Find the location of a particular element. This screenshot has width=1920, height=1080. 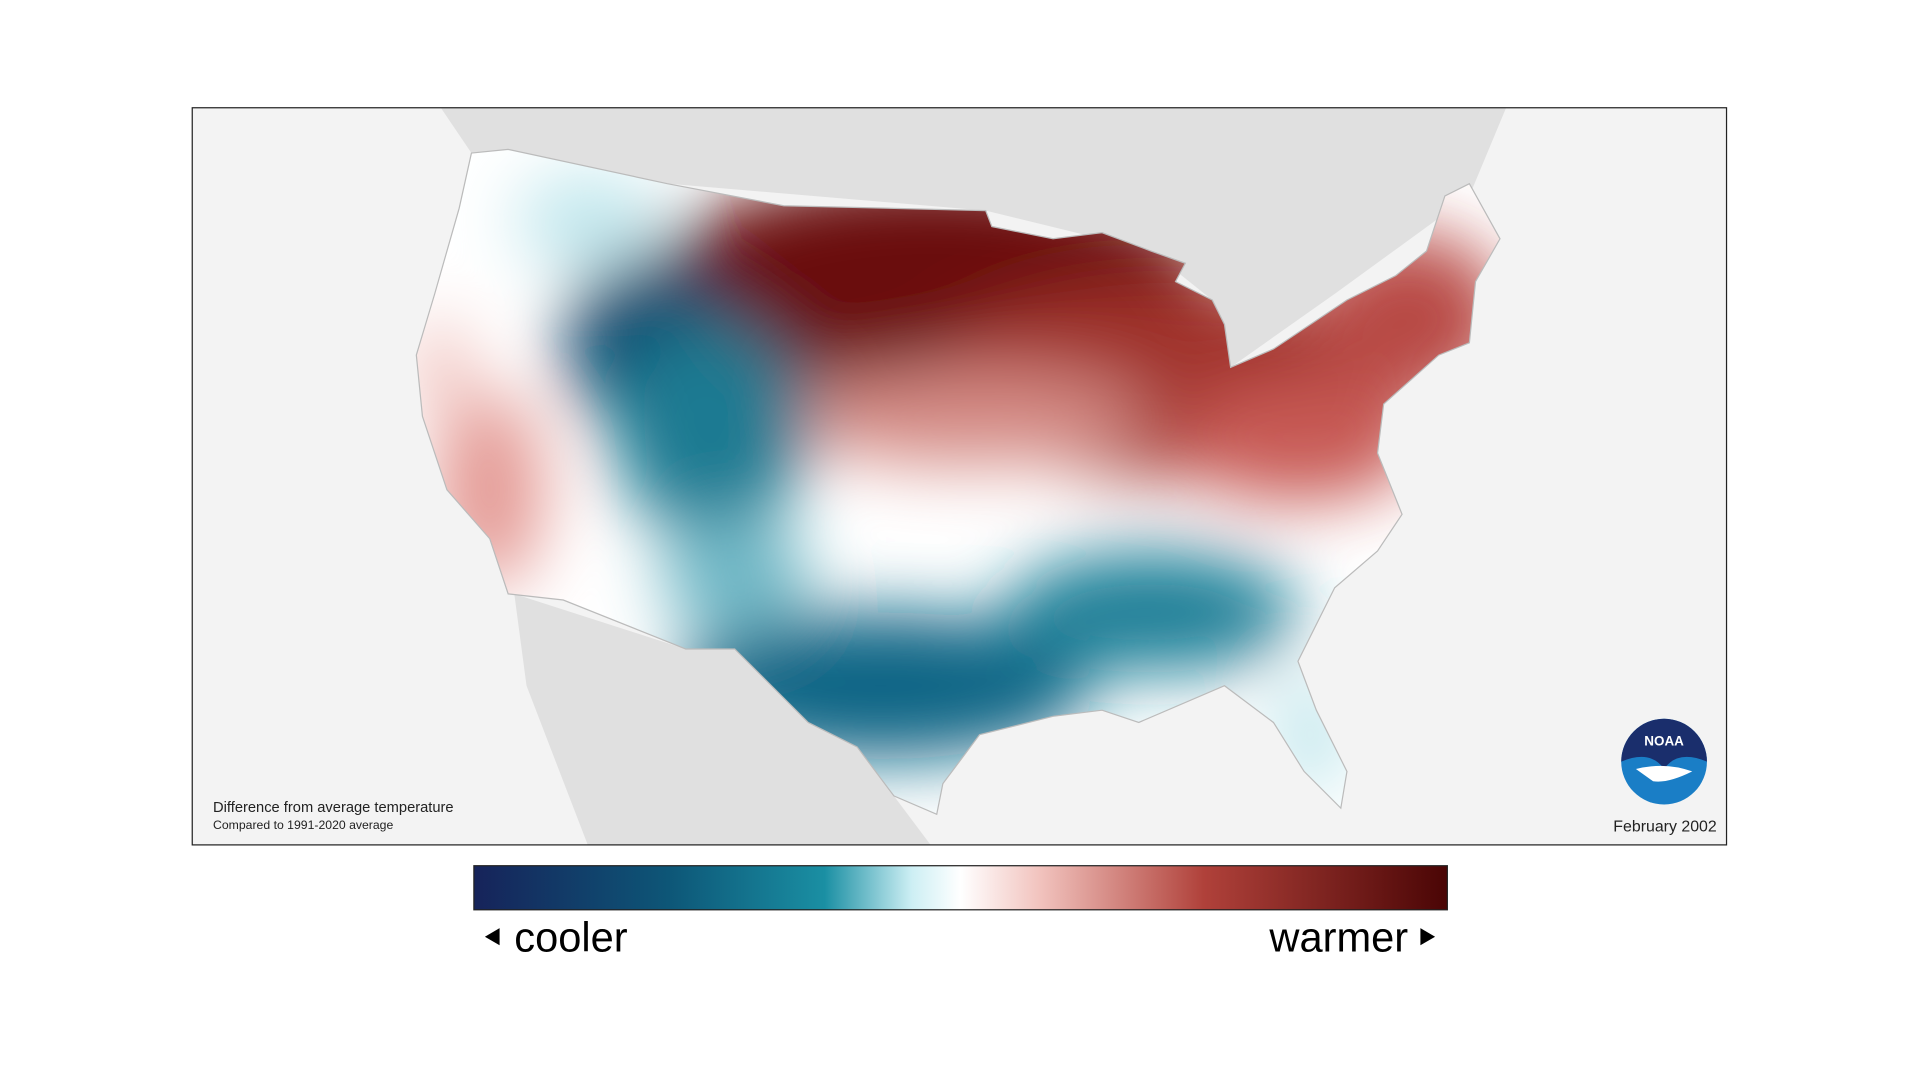

legend-high-label: warmer is located at coordinates (1338, 936).